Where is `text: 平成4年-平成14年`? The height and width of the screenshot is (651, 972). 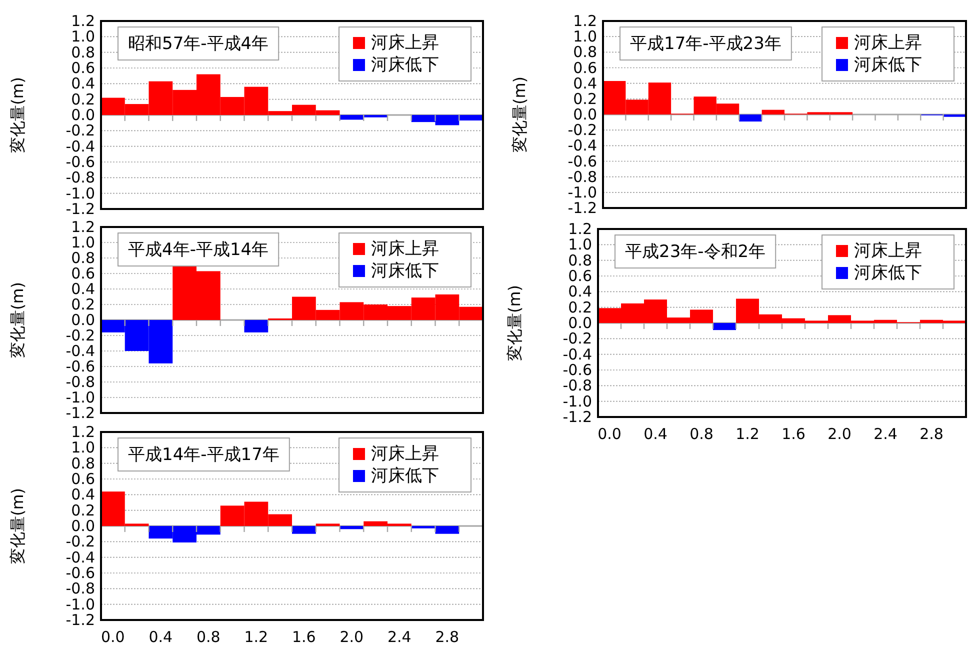
text: 平成4年-平成14年 is located at coordinates (198, 250).